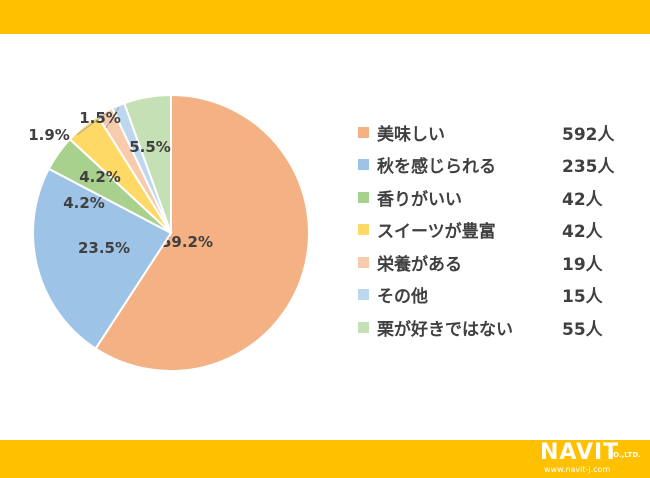  Describe the element at coordinates (419, 199) in the screenshot. I see `legend-label: 香りがいい` at that location.